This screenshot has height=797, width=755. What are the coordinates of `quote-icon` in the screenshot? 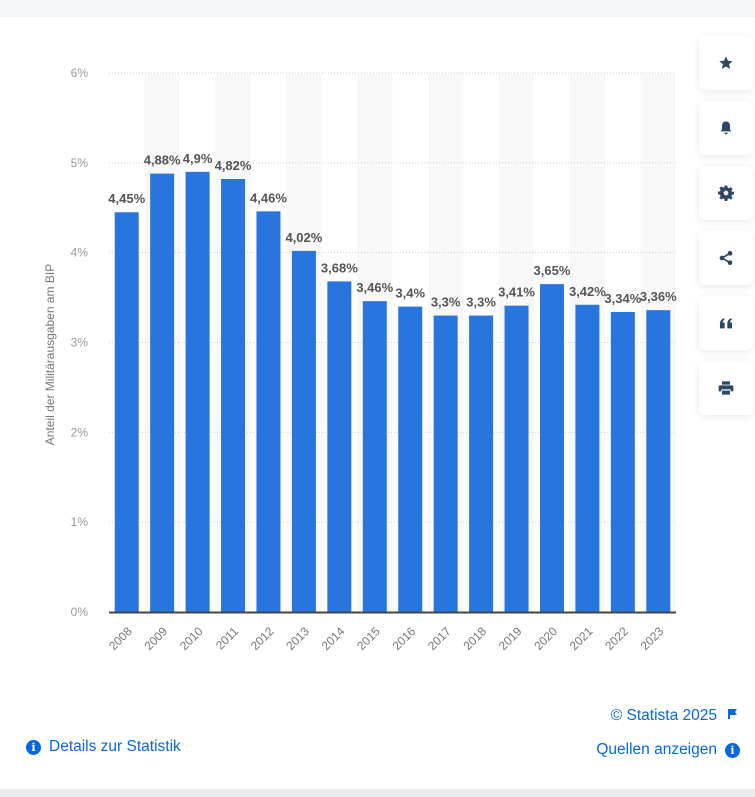 It's located at (726, 323).